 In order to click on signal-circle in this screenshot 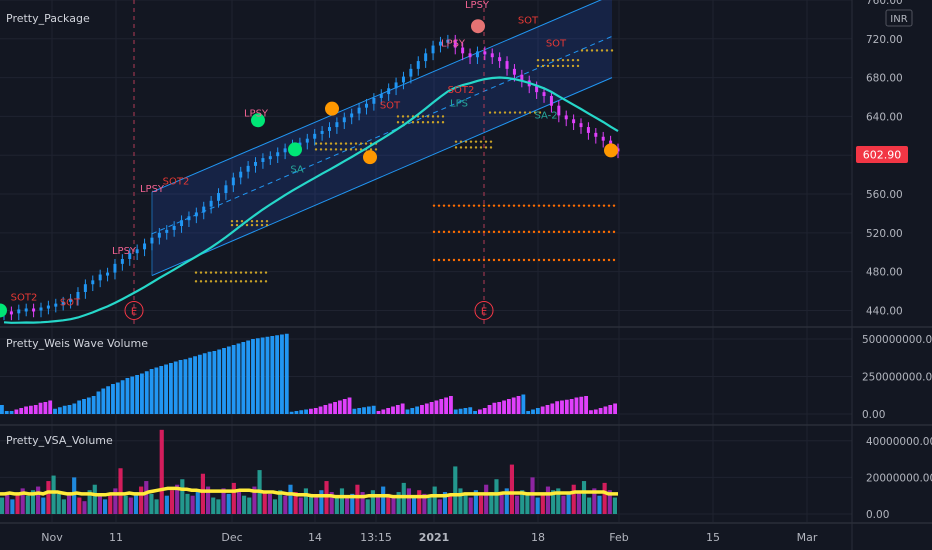, I will do `click(611, 150)`.